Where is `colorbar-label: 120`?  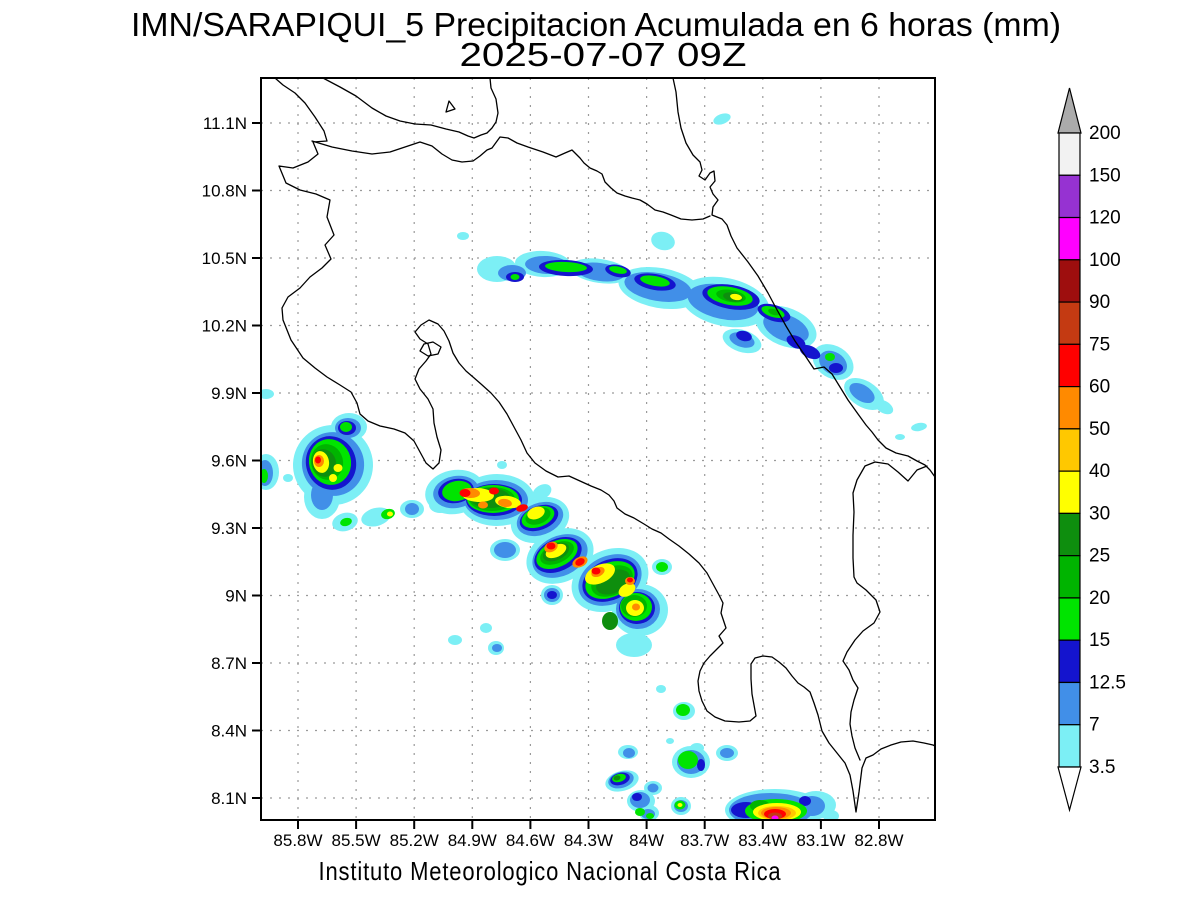
colorbar-label: 120 is located at coordinates (1105, 218).